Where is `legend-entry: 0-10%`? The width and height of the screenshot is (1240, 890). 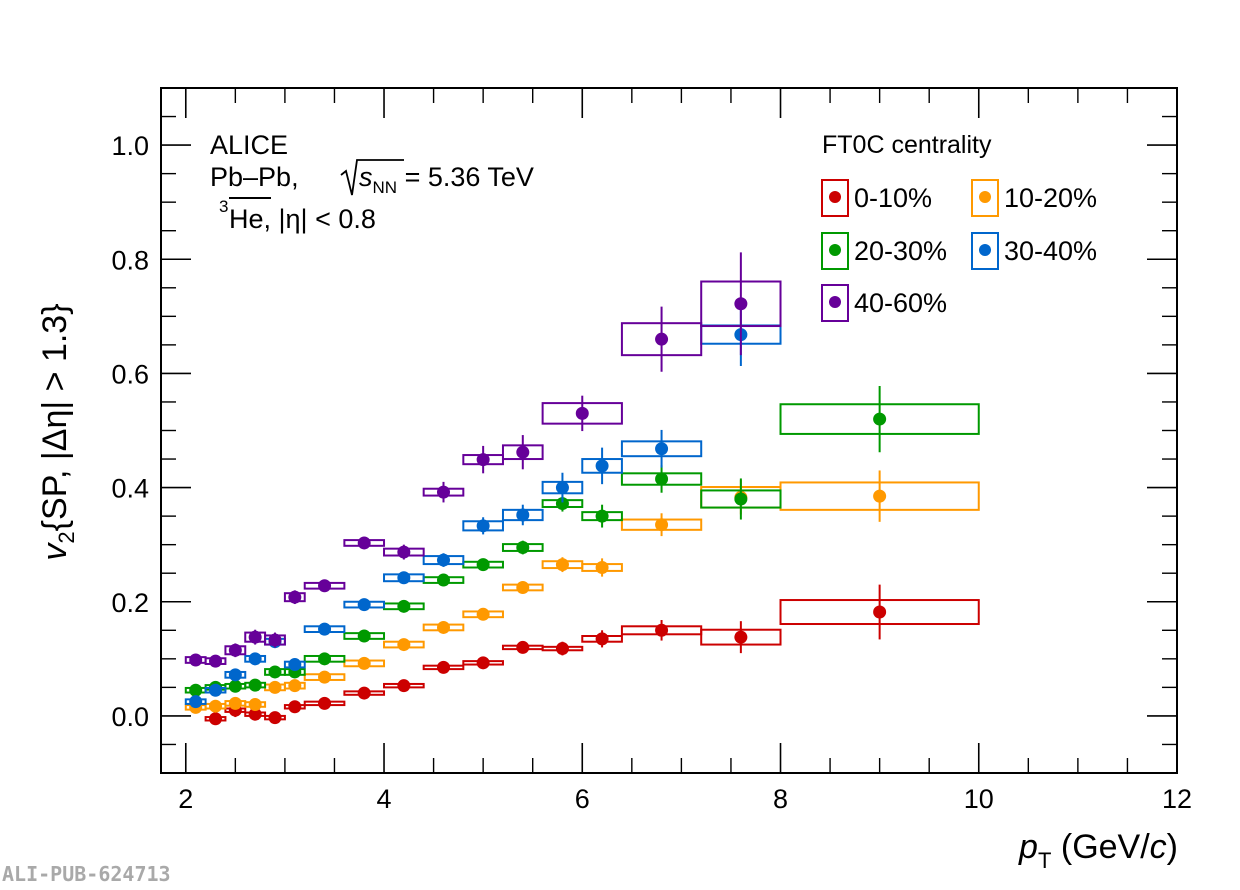
legend-entry: 0-10% is located at coordinates (876, 198).